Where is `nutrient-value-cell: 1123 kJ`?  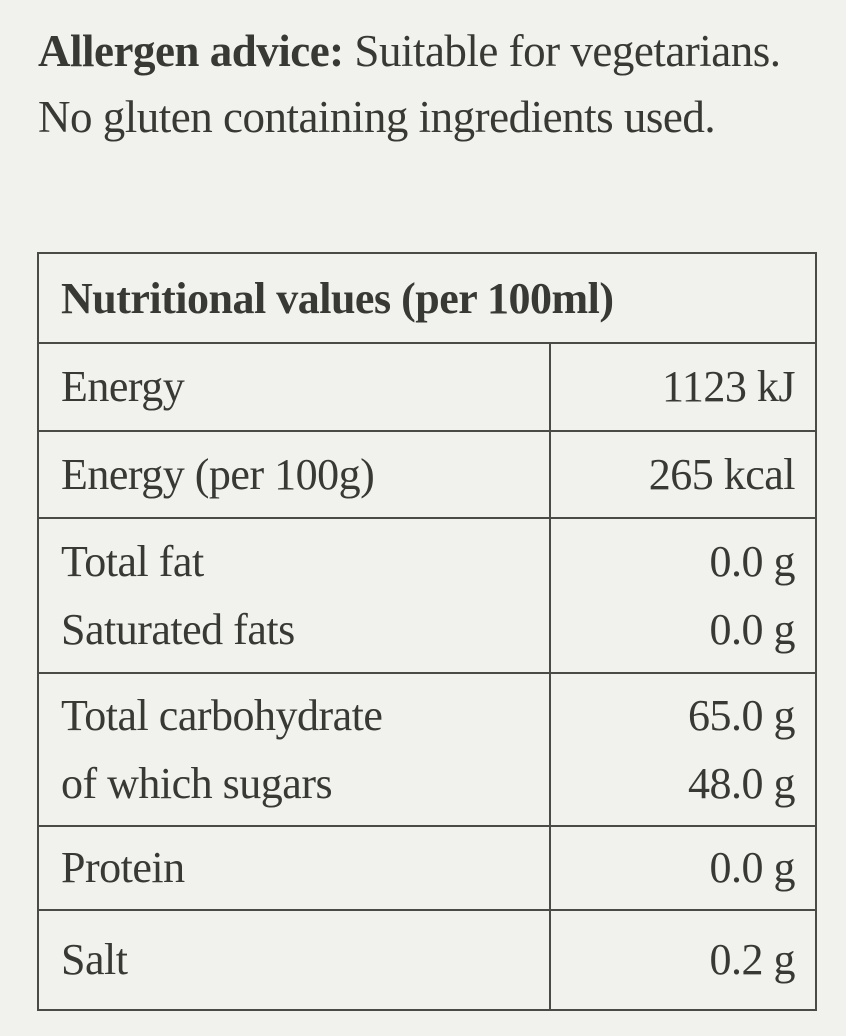 nutrient-value-cell: 1123 kJ is located at coordinates (683, 387).